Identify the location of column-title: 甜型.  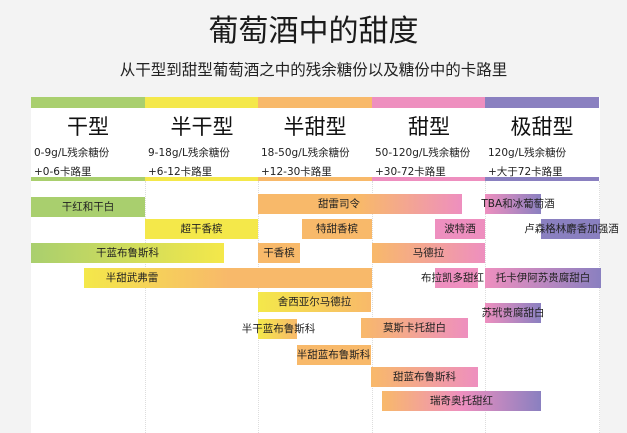
(429, 127).